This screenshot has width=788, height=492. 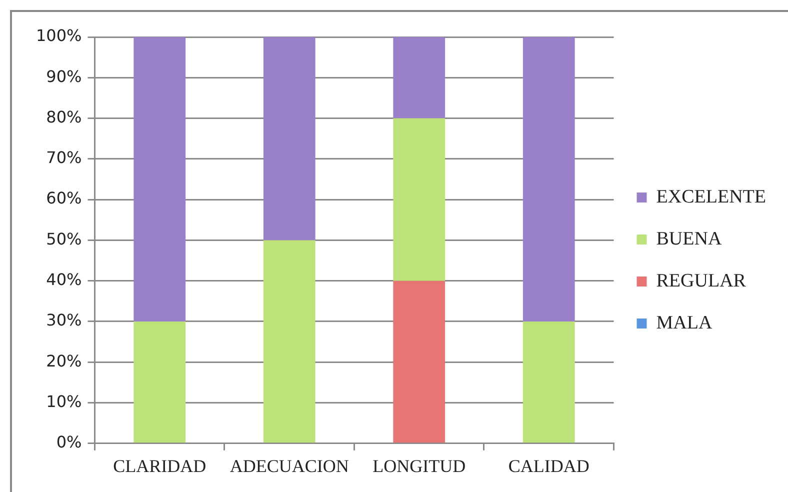 I want to click on y-tick-label: 80%, so click(x=64, y=116).